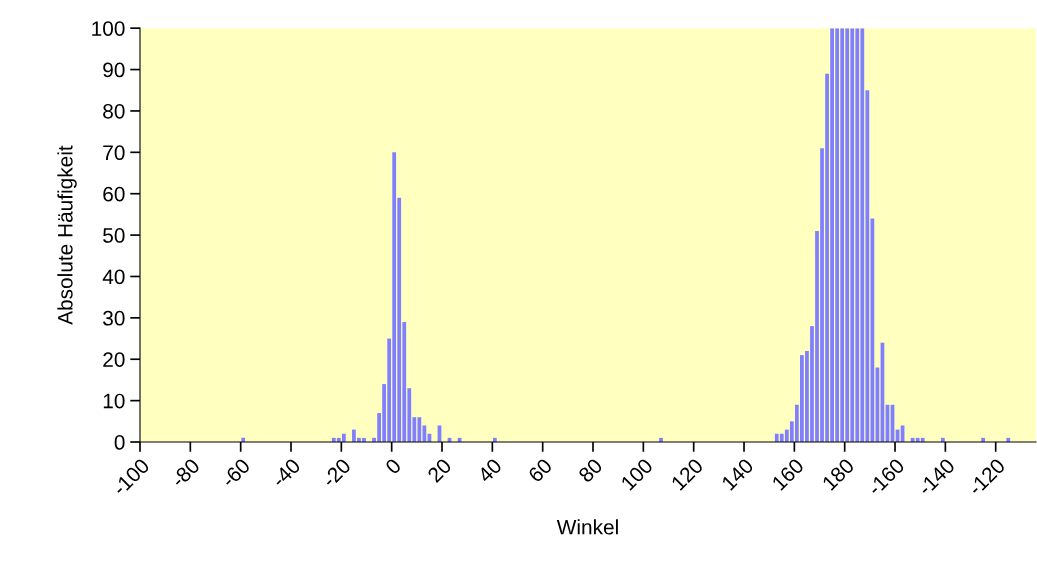 This screenshot has height=587, width=1037. Describe the element at coordinates (336, 473) in the screenshot. I see `x-tick-label: -20` at that location.